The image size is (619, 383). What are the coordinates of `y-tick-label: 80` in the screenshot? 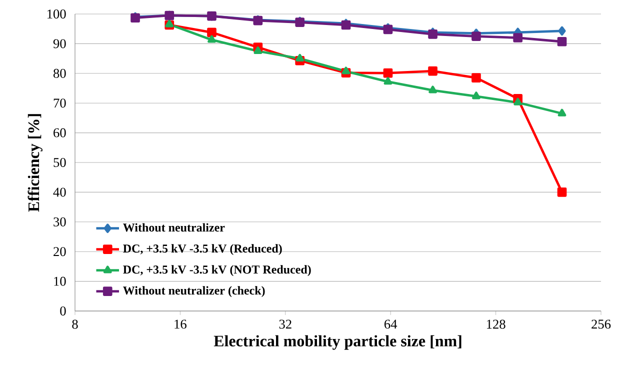 It's located at (59, 73).